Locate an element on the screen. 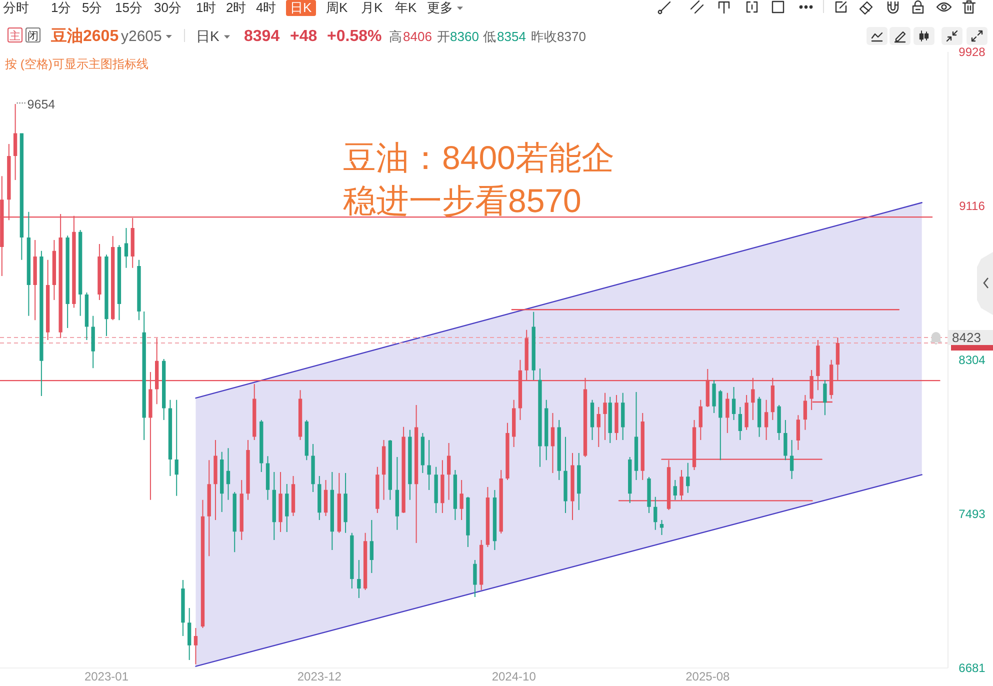 The height and width of the screenshot is (686, 993). text: +48 is located at coordinates (304, 36).